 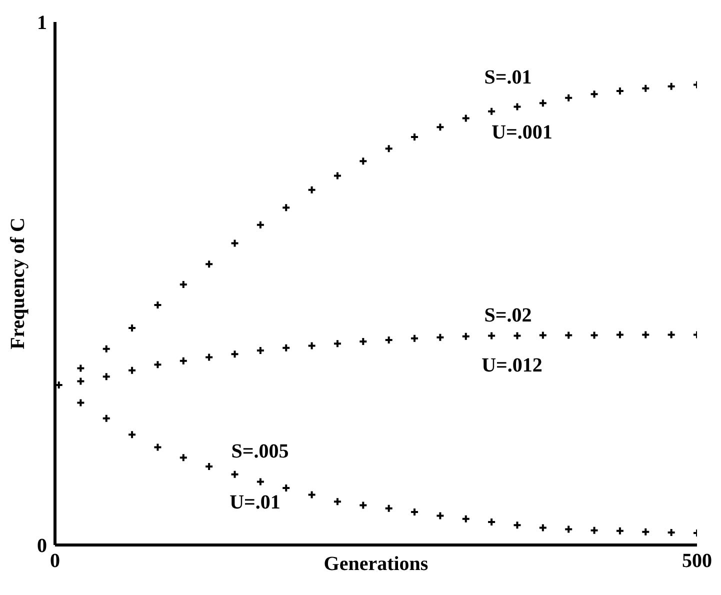 What do you see at coordinates (508, 78) in the screenshot?
I see `annotation: S=.01` at bounding box center [508, 78].